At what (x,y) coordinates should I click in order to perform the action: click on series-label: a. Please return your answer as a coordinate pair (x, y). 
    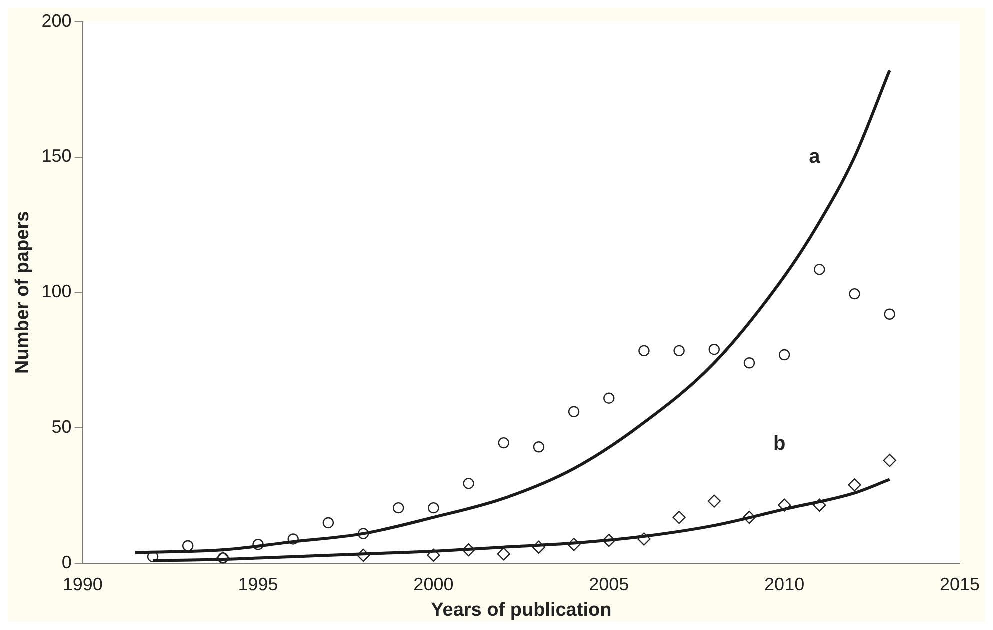
    Looking at the image, I should click on (815, 157).